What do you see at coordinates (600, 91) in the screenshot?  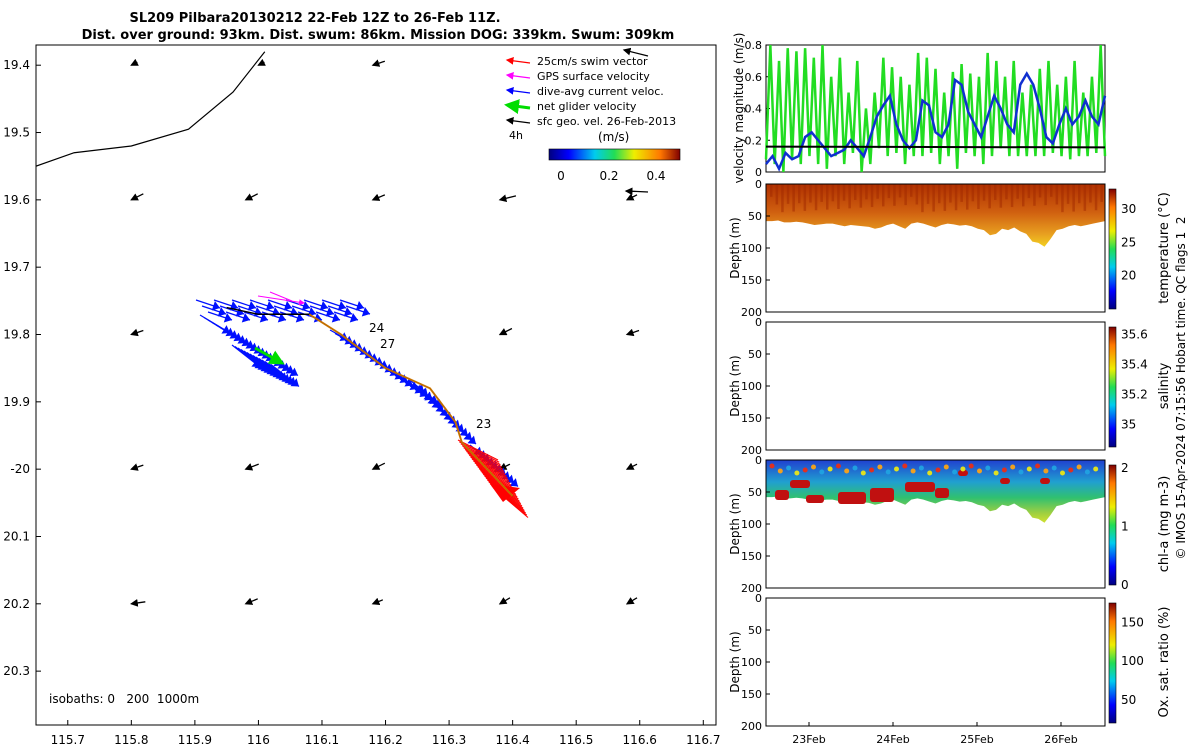 I see `legend-label: dive-avg current veloc.` at bounding box center [600, 91].